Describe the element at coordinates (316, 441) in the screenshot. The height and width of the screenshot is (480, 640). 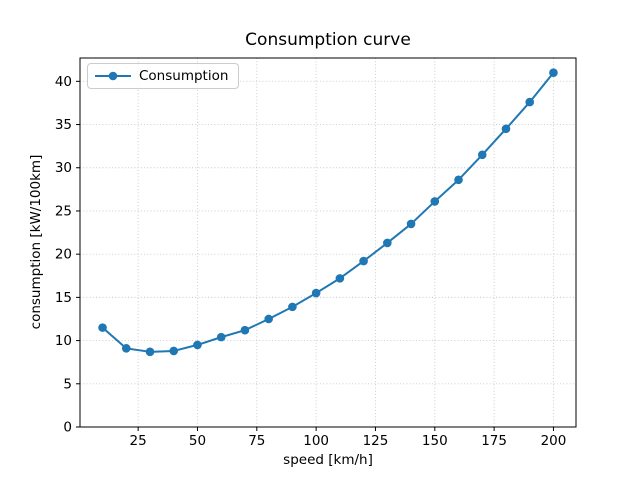
I see `x-tick-label: 100` at that location.